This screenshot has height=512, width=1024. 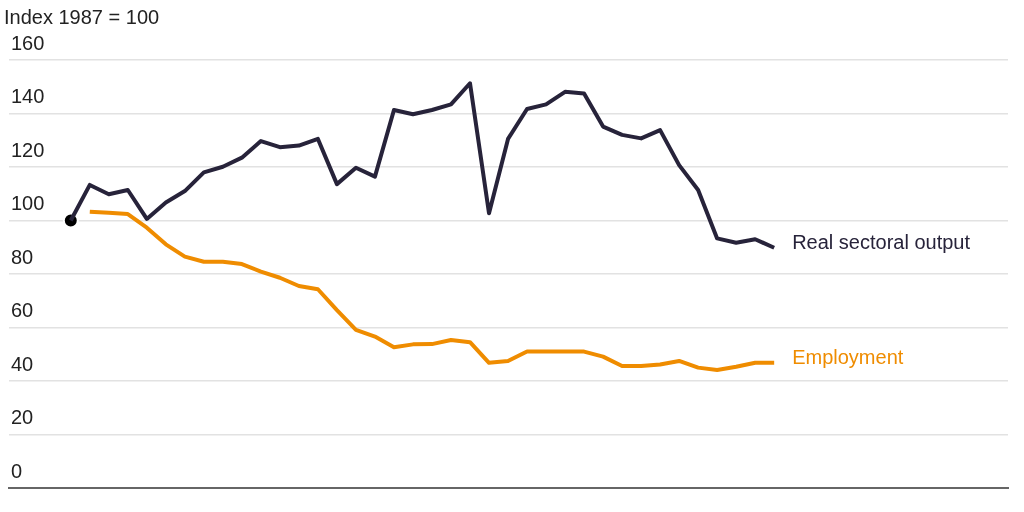 I want to click on y-tick-label: 120, so click(x=28, y=149).